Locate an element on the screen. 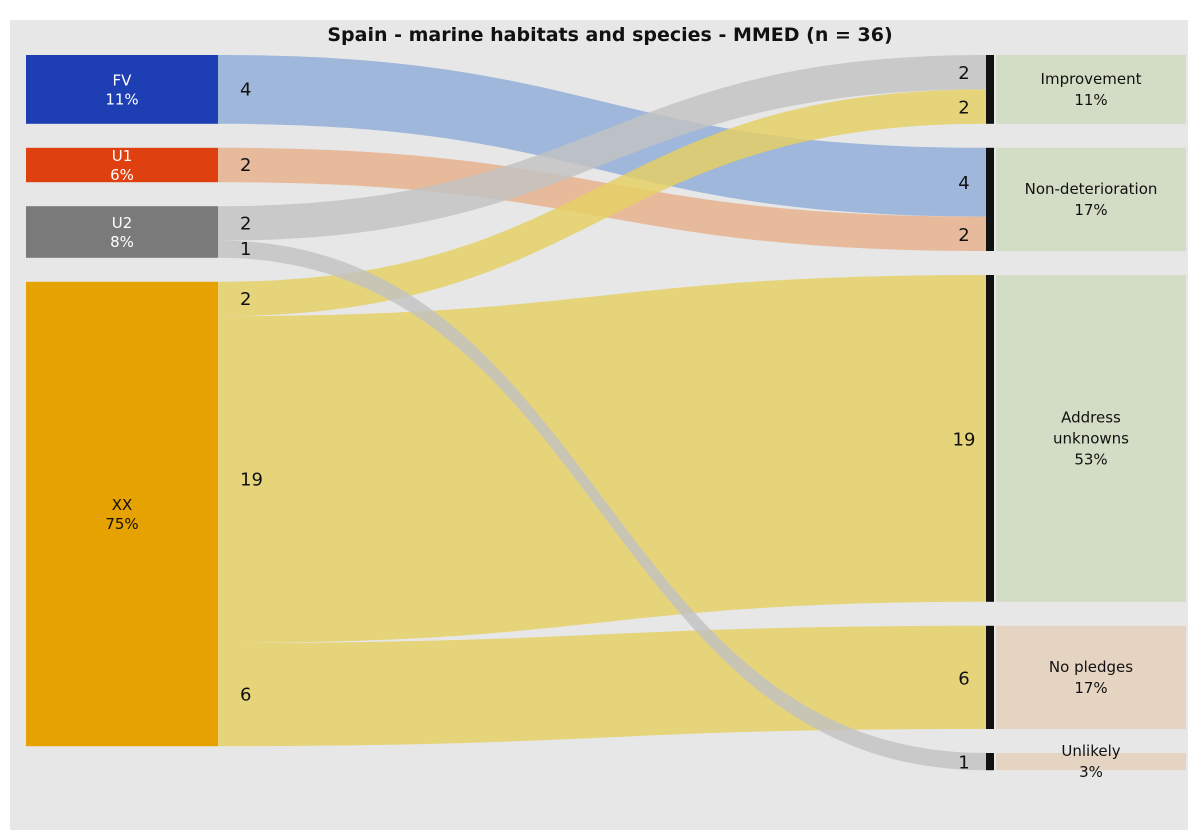  target-node-address-unknowns-label: Address is located at coordinates (1091, 417).